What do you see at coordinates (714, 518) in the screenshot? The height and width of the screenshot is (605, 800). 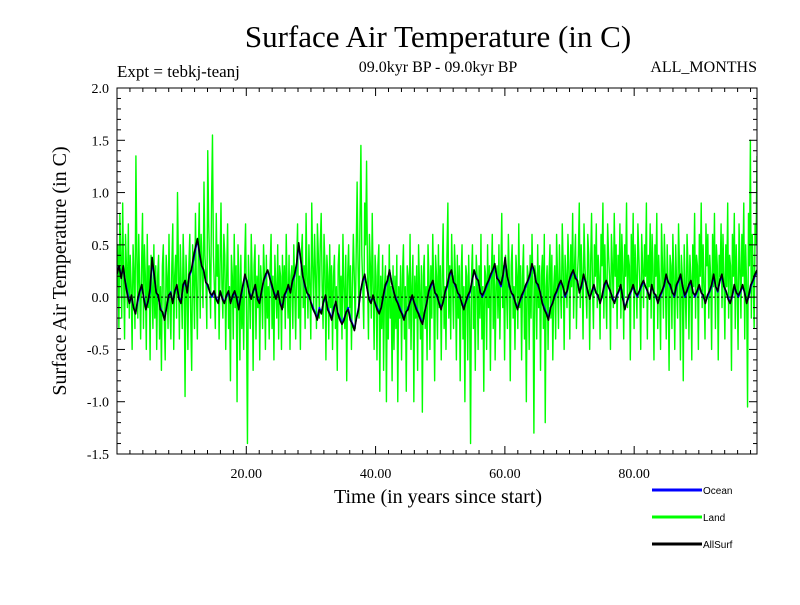 I see `legend-label-land: Land` at bounding box center [714, 518].